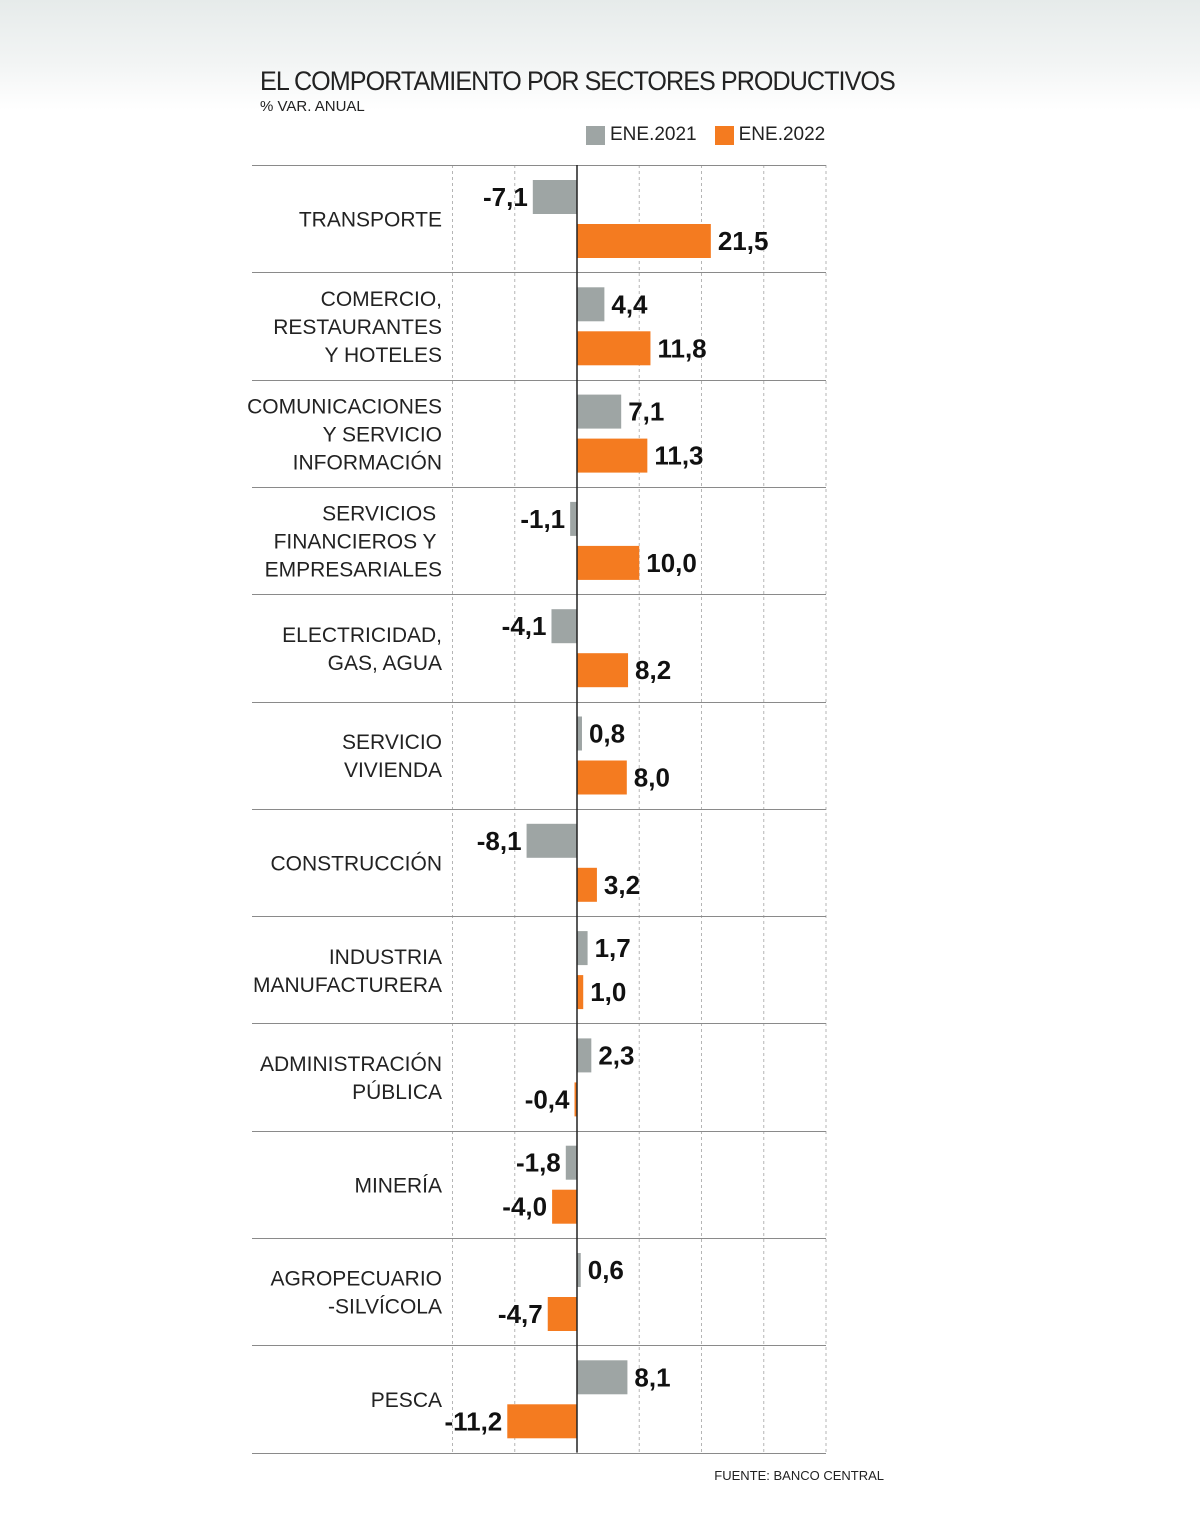 Image resolution: width=1200 pixels, height=1538 pixels. What do you see at coordinates (499, 841) in the screenshot?
I see `value-label-ene2021-construccion: -8,1` at bounding box center [499, 841].